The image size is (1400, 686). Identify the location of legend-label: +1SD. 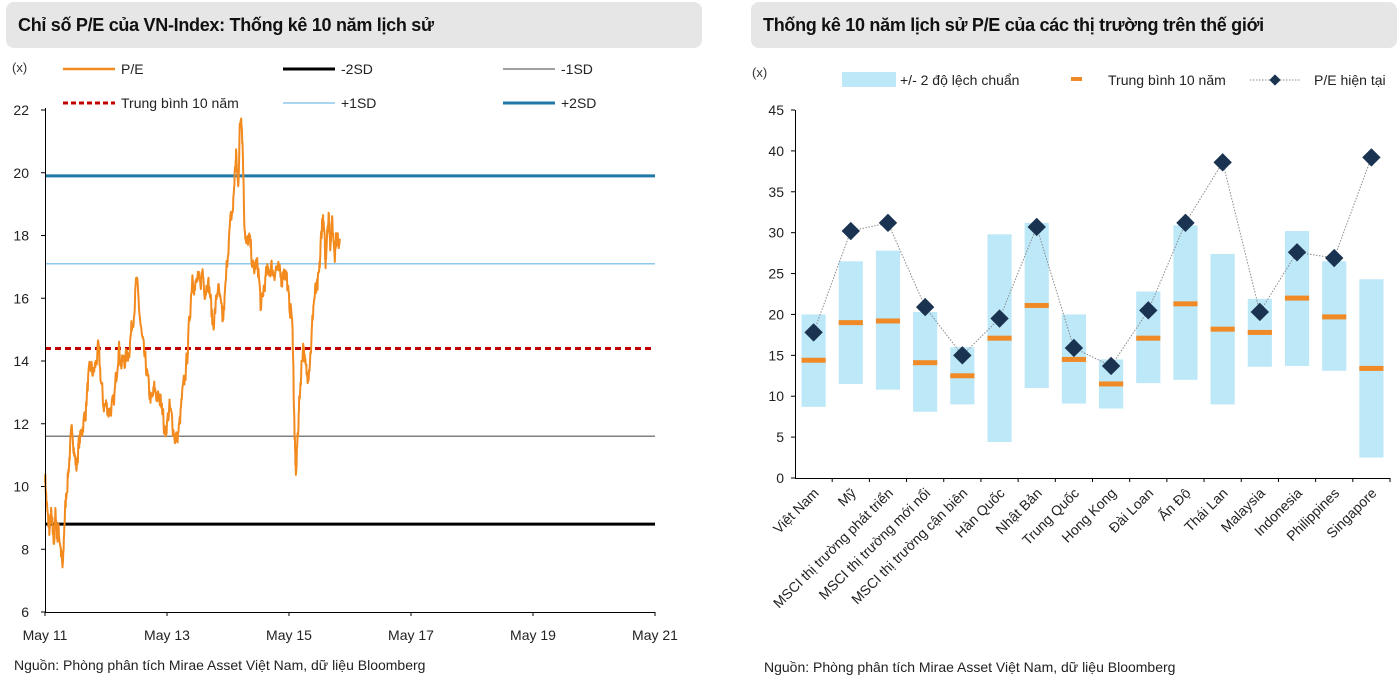
(358, 103).